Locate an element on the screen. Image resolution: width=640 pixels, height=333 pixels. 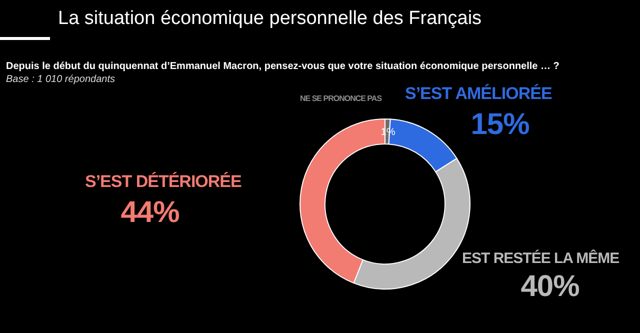
chart-subtitle: Depuis le début du quinquennat d’Emmanuel Macron, pensez-vous que votre situation économique personnelle … ? is located at coordinates (283, 66).